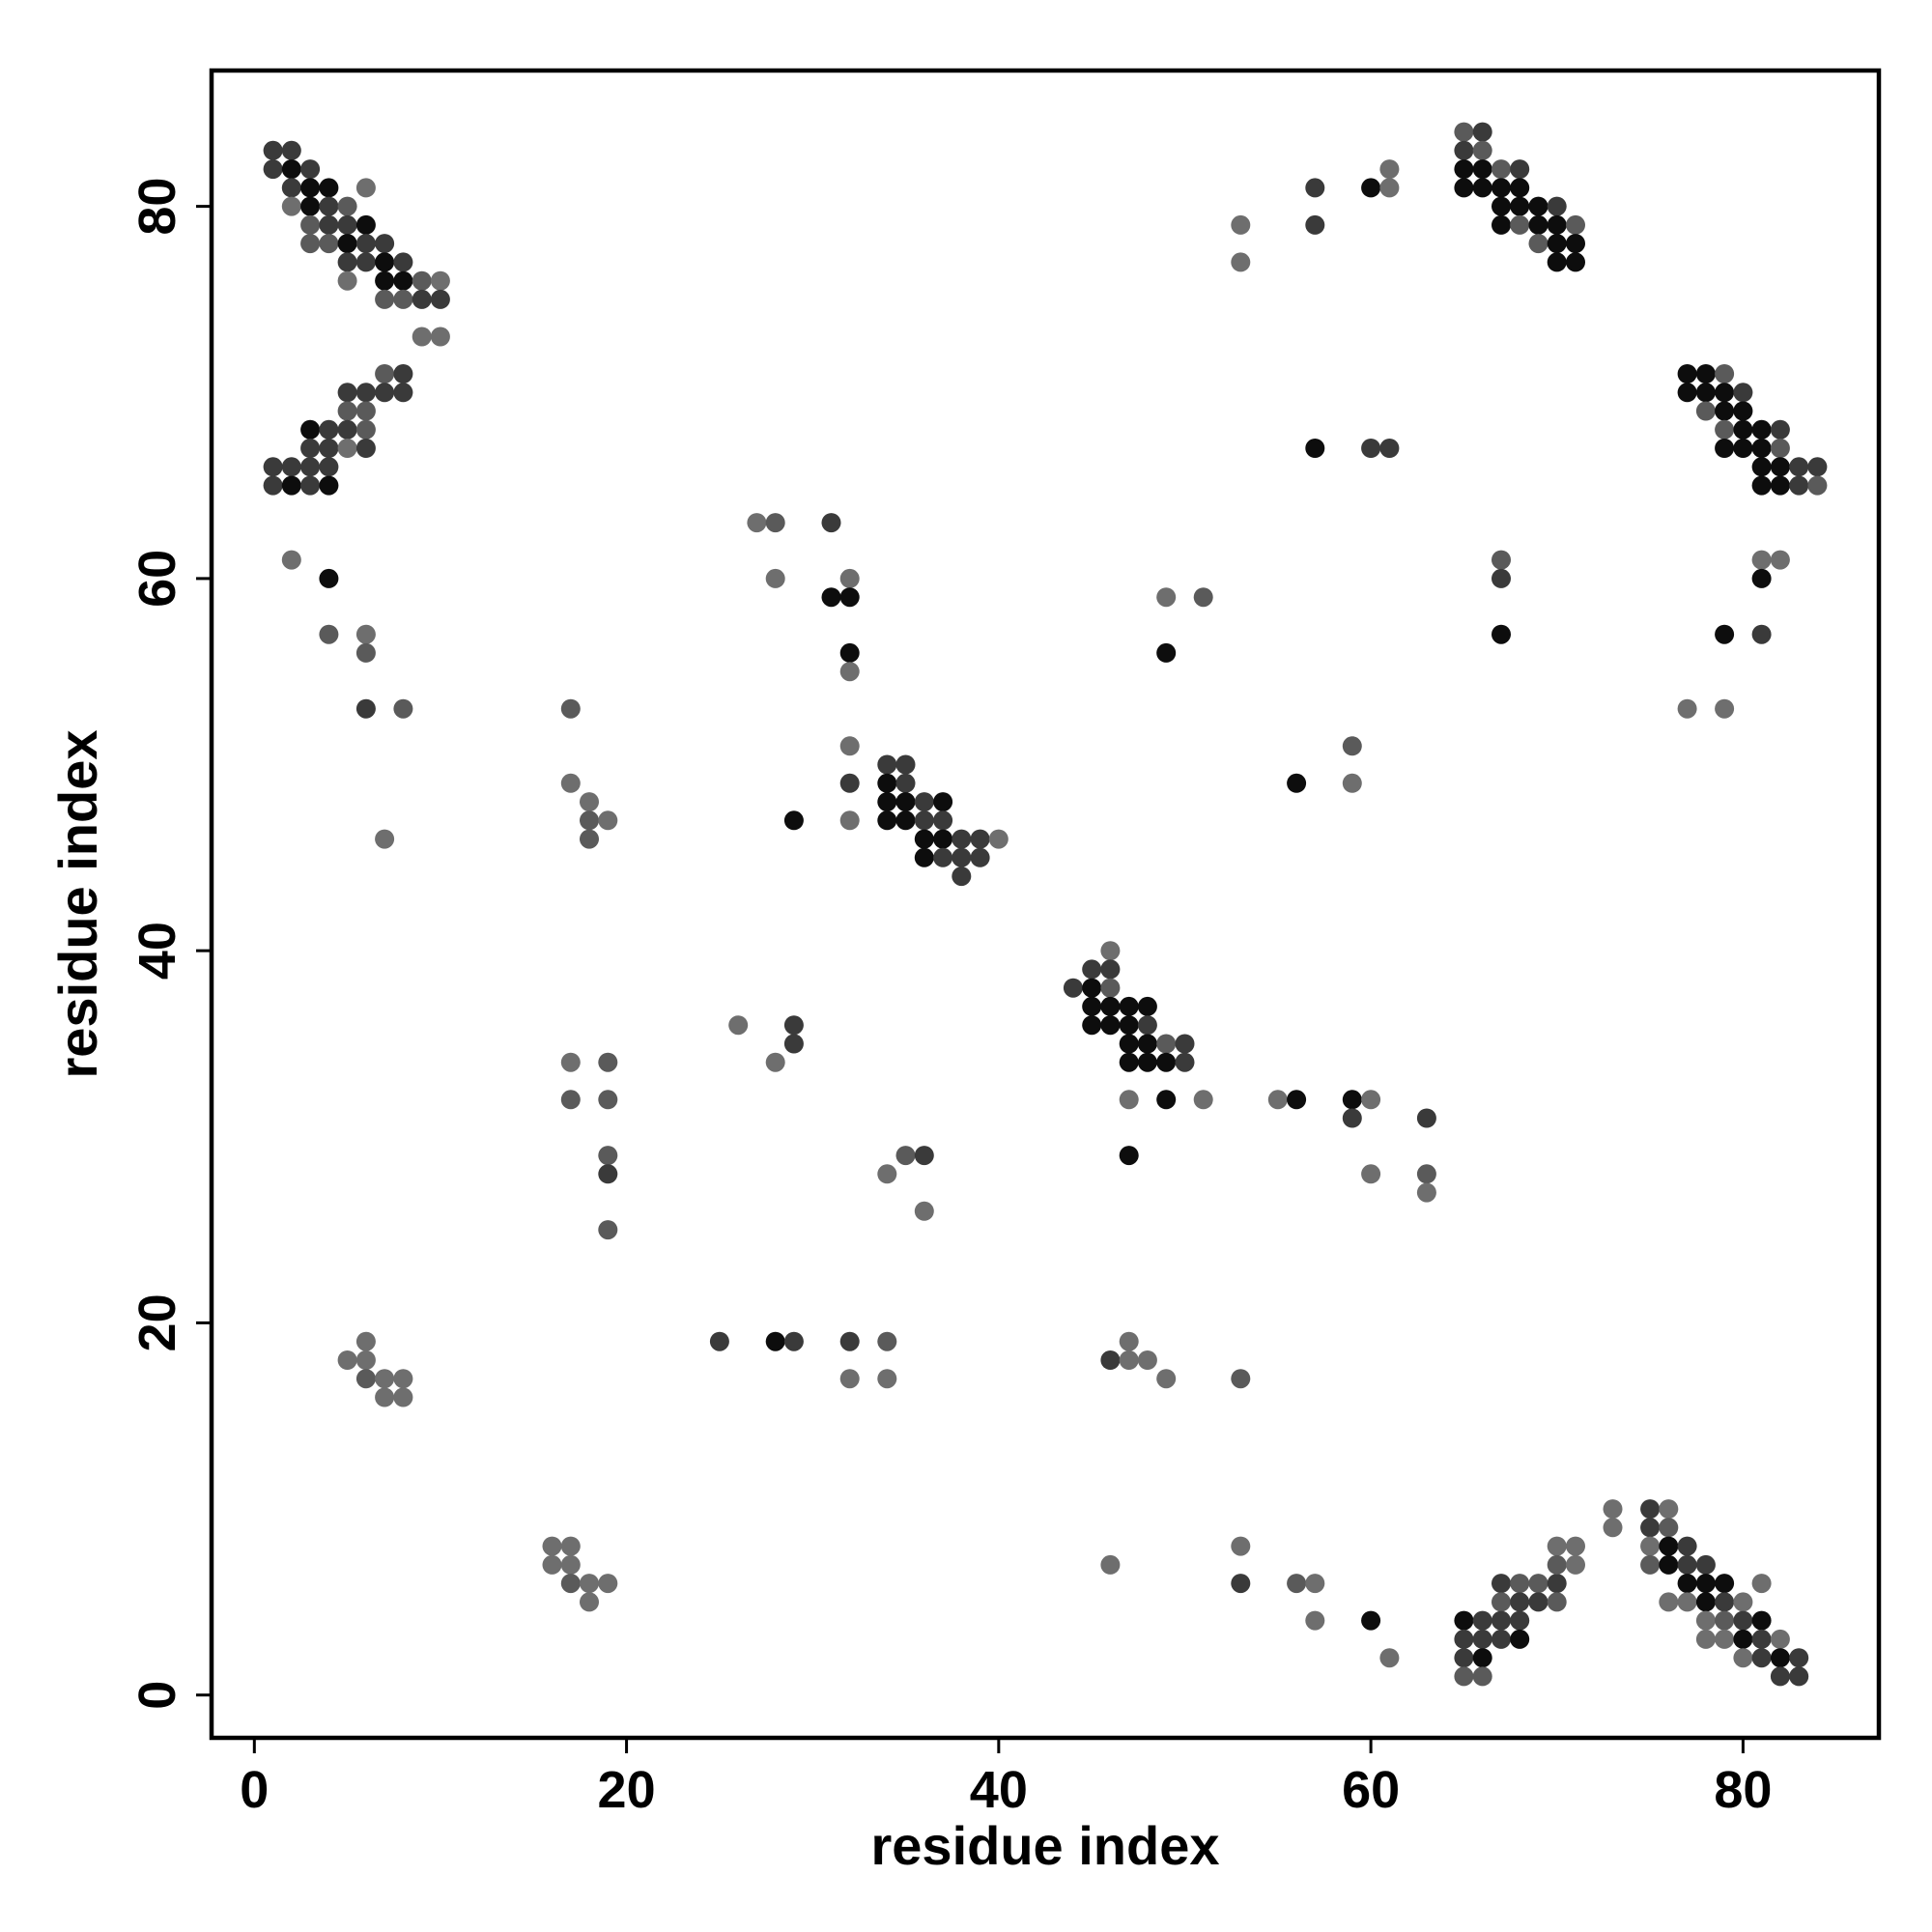  What do you see at coordinates (1743, 1790) in the screenshot?
I see `x-tick-label: 80` at bounding box center [1743, 1790].